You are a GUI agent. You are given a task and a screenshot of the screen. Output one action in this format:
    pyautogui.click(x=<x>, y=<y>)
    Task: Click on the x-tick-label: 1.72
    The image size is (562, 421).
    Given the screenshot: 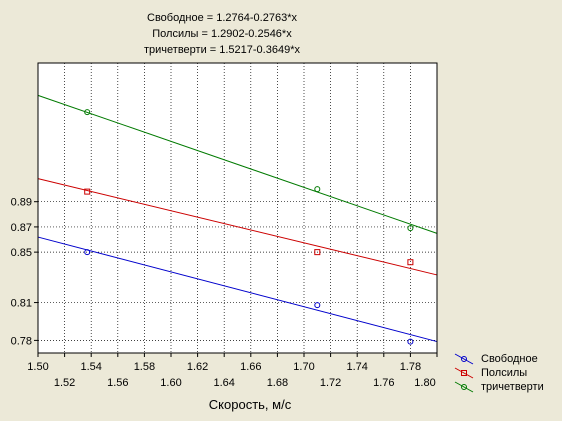 What is the action you would take?
    pyautogui.click(x=330, y=383)
    